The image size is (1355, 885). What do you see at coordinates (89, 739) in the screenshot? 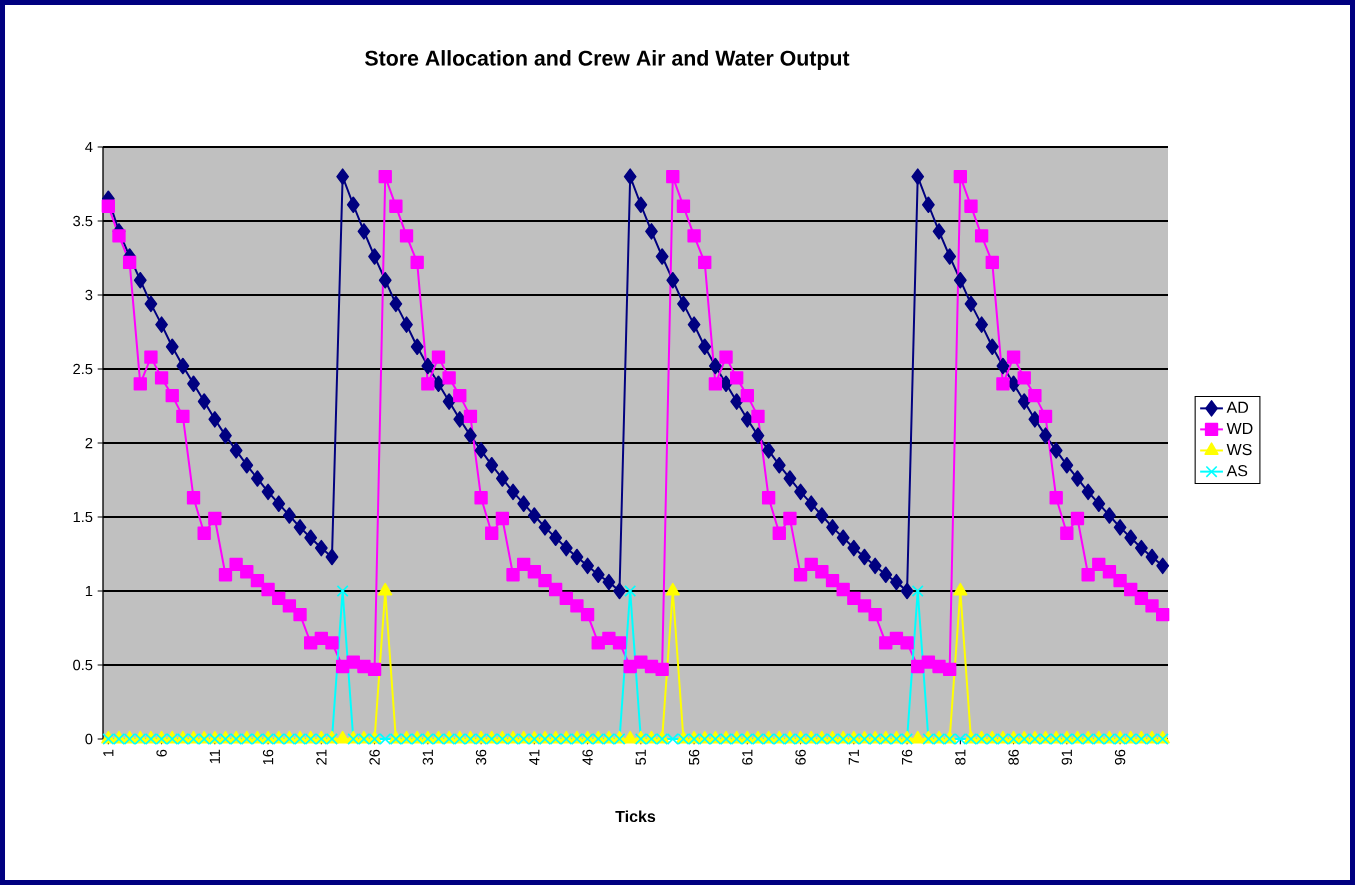
I see `y-tick-label: 0` at bounding box center [89, 739].